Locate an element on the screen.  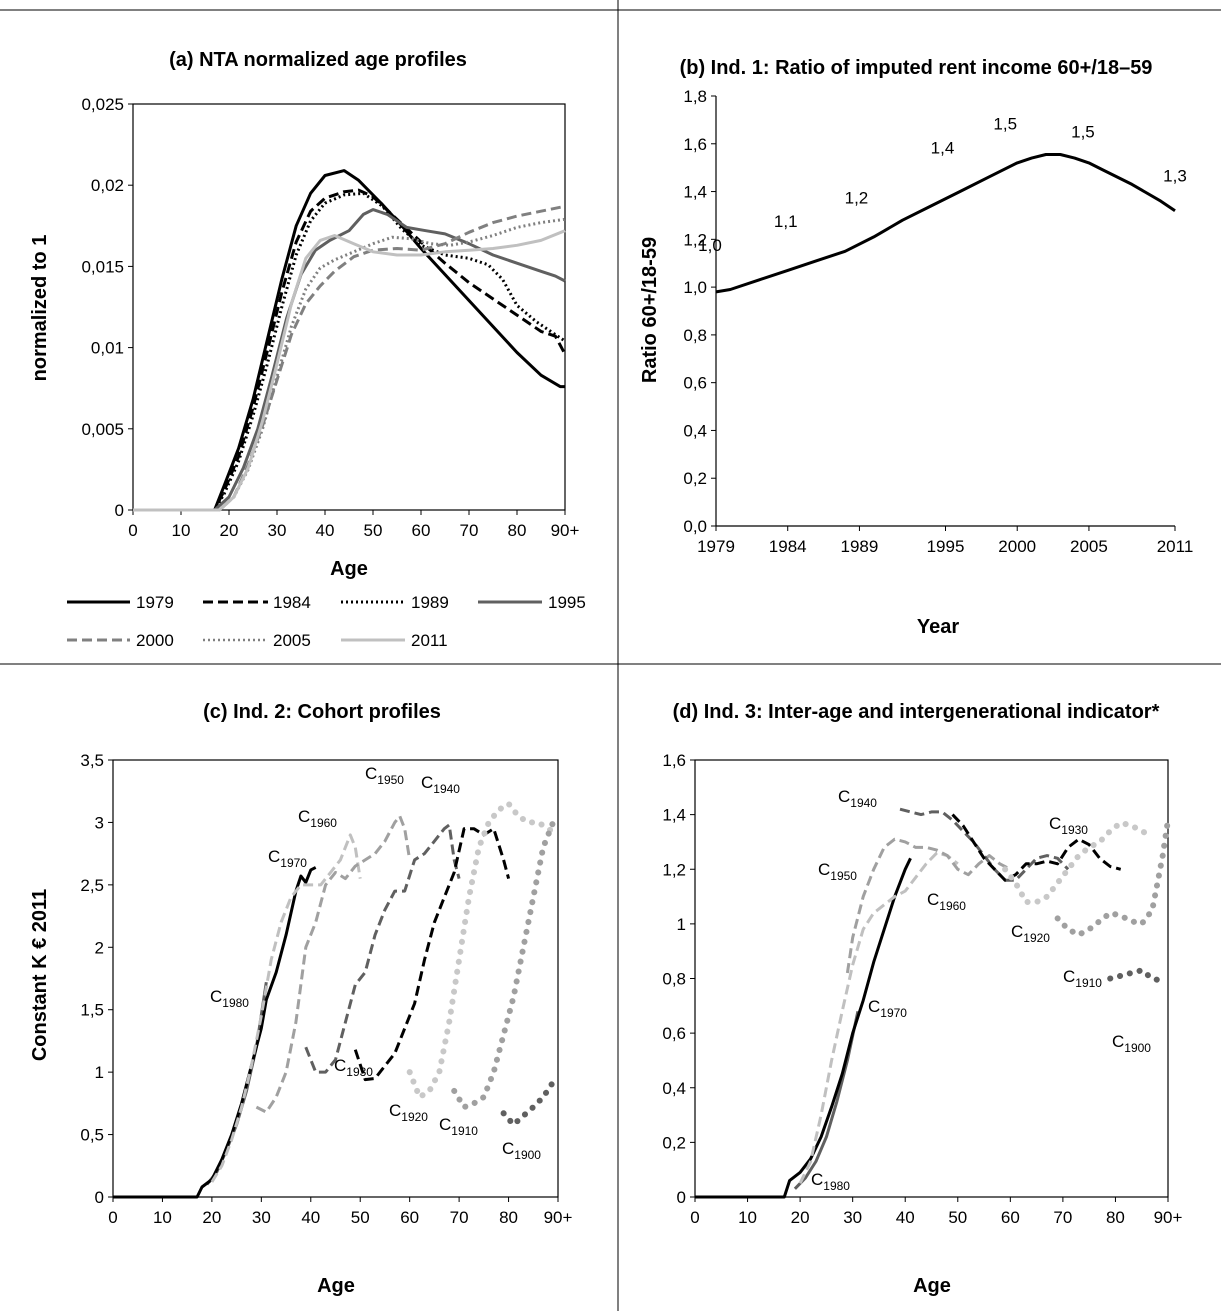
panel-b-data-label: 1,2 is located at coordinates (857, 197).